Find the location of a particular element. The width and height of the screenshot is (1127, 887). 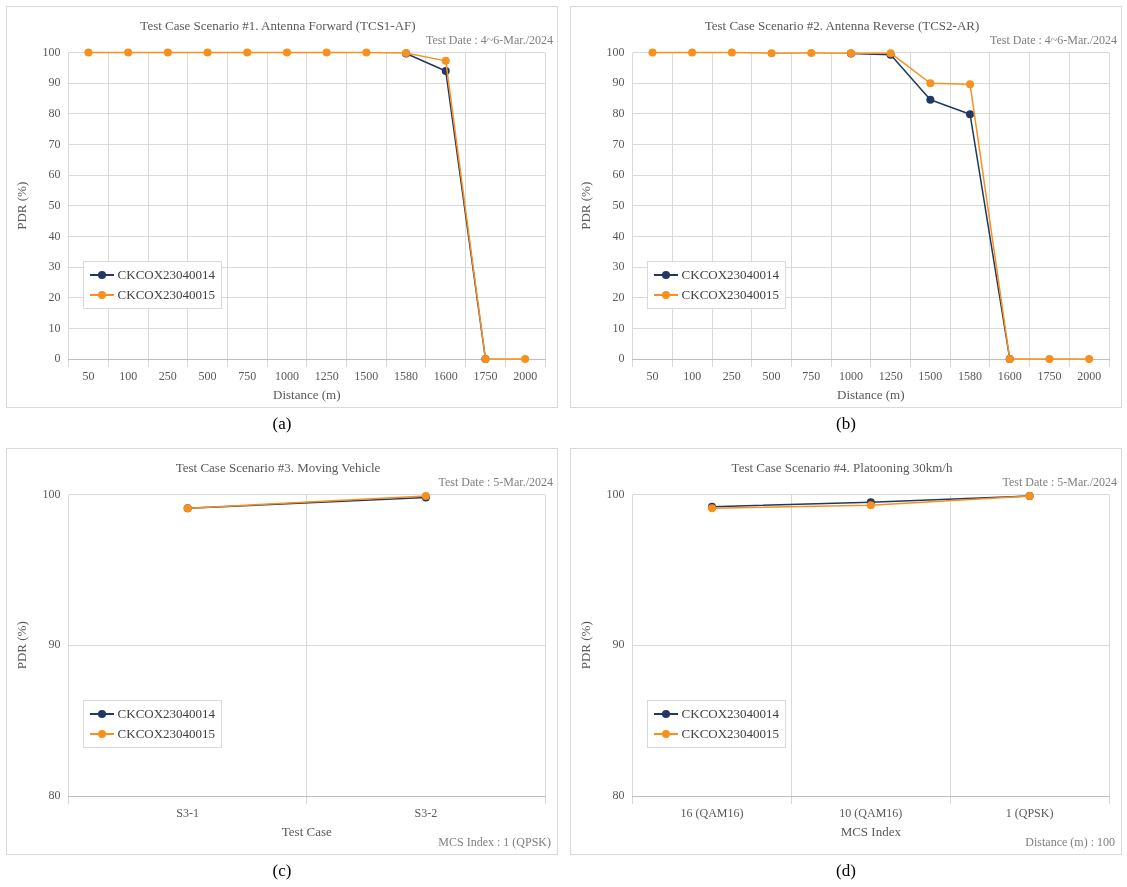

chart-title: Test Case Scenario #1. Antenna Forward (TCS1-AF) is located at coordinates (278, 26).